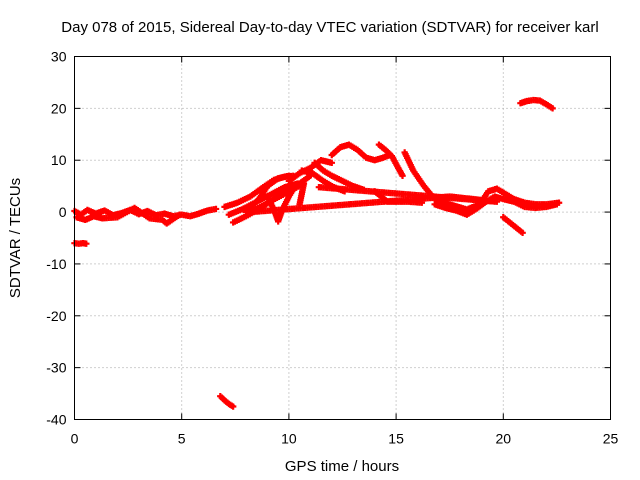 The width and height of the screenshot is (640, 480). I want to click on x-tick-label: 0, so click(75, 439).